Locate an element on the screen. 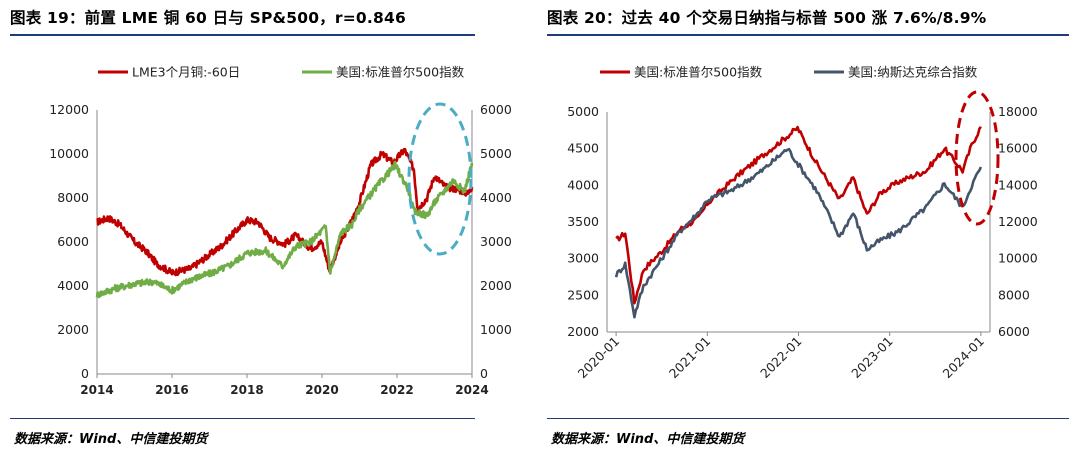 This screenshot has width=1080, height=461. left-legend-label-2: 美国:标准普尔500指数 is located at coordinates (400, 72).